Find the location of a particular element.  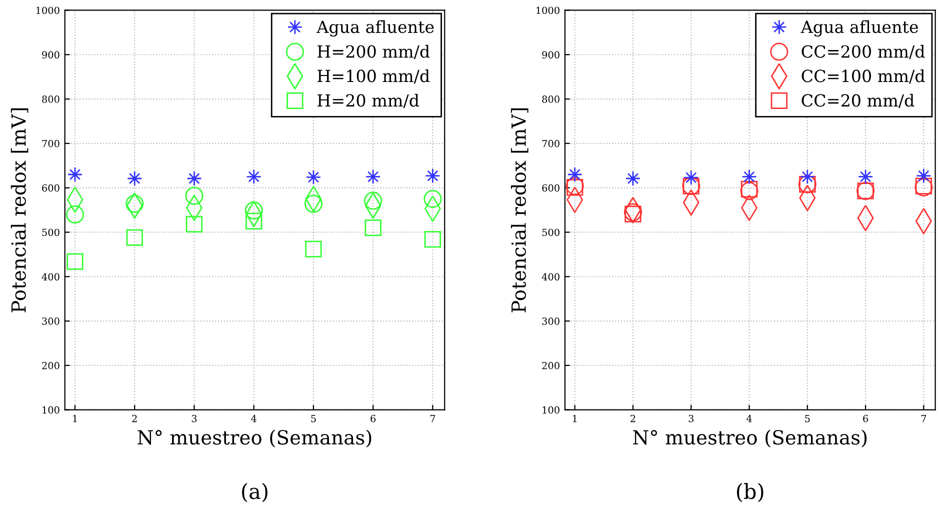

legend-label: CC=200 mm/d is located at coordinates (863, 52).